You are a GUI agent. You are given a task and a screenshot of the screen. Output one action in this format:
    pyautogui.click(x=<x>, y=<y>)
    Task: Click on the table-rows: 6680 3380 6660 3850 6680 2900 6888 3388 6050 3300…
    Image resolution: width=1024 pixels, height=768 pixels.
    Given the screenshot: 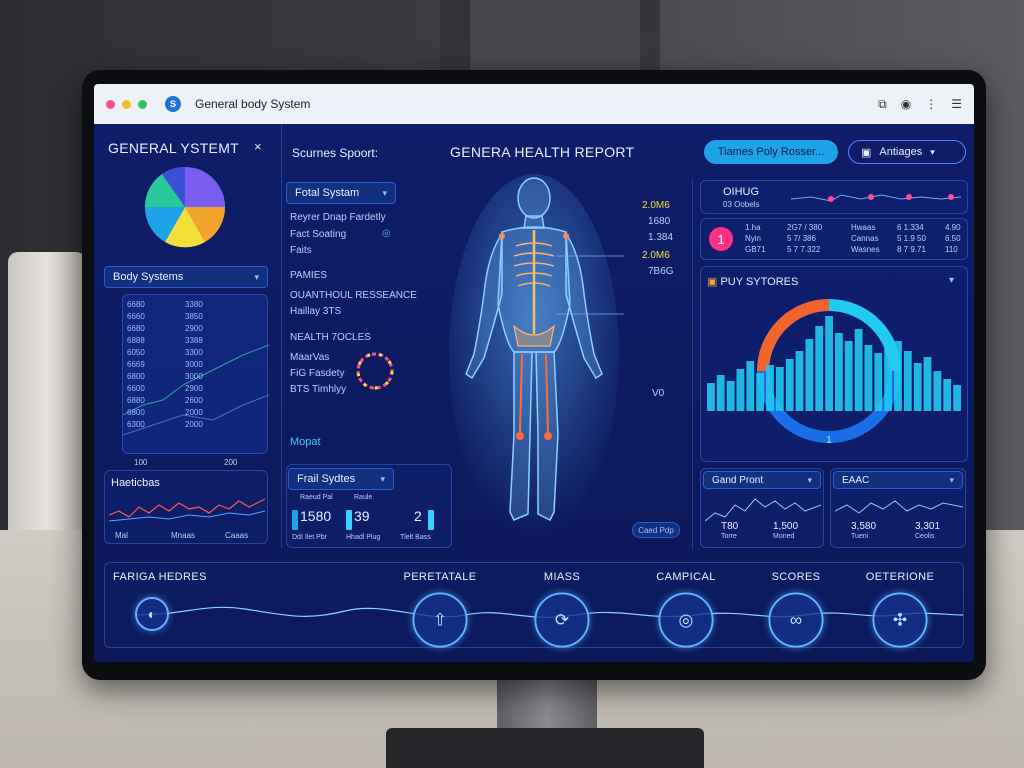 What is the action you would take?
    pyautogui.click(x=176, y=365)
    